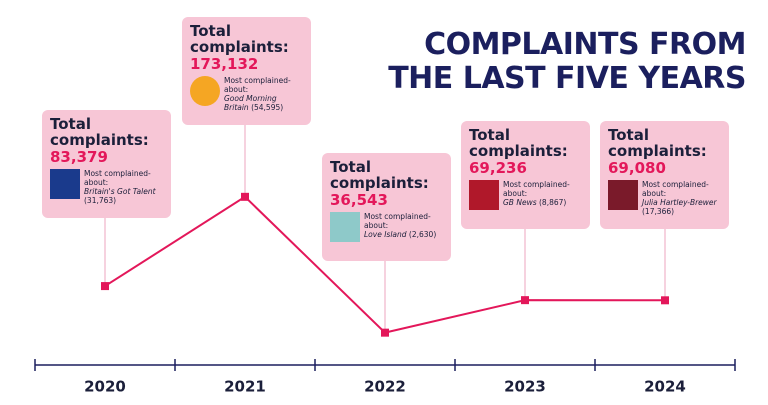  Describe the element at coordinates (679, 202) in the screenshot. I see `show-name: Julia Hartley-Brewer` at that location.